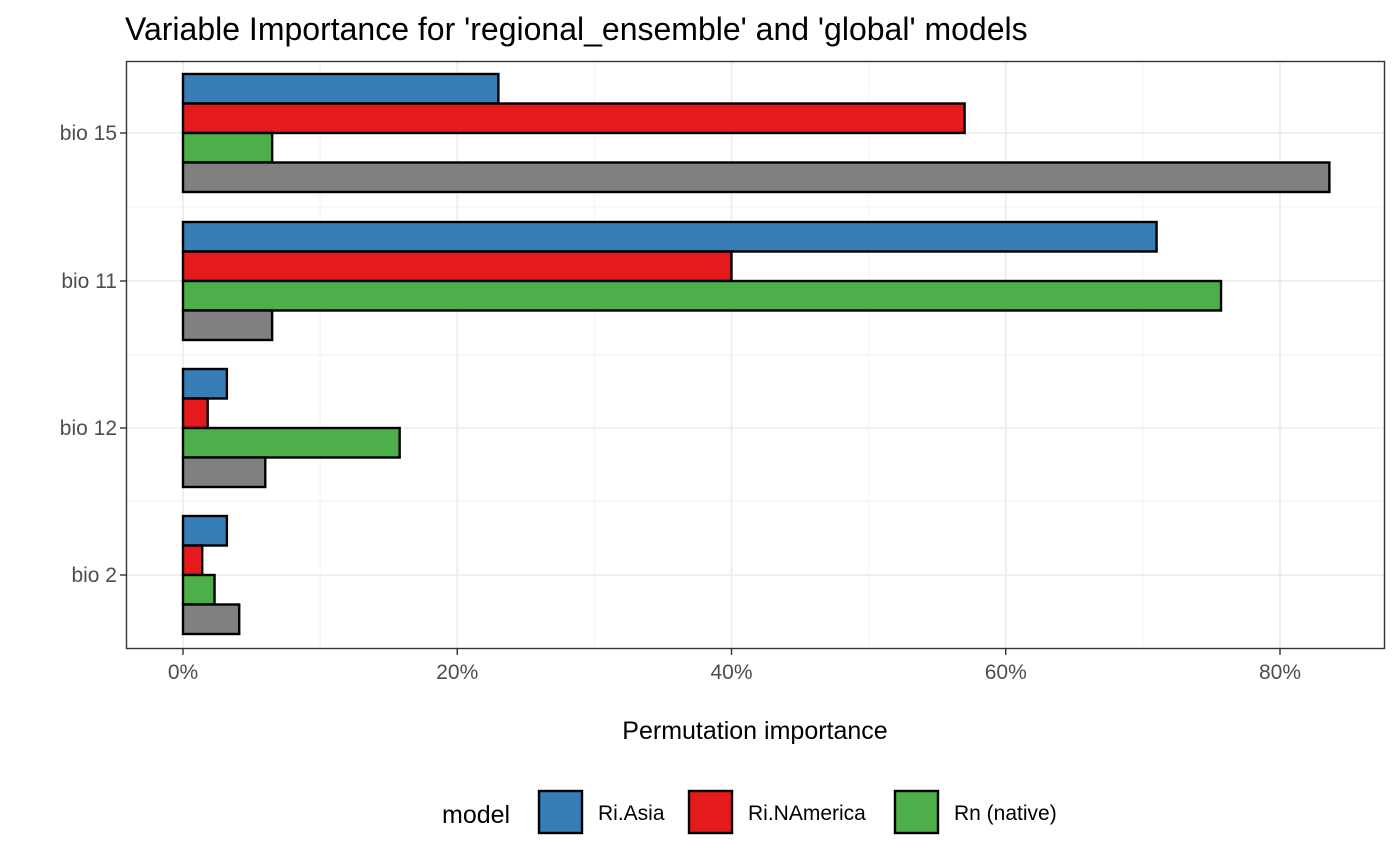 The width and height of the screenshot is (1400, 865). What do you see at coordinates (754, 731) in the screenshot?
I see `x-axis-title: Permutation importance` at bounding box center [754, 731].